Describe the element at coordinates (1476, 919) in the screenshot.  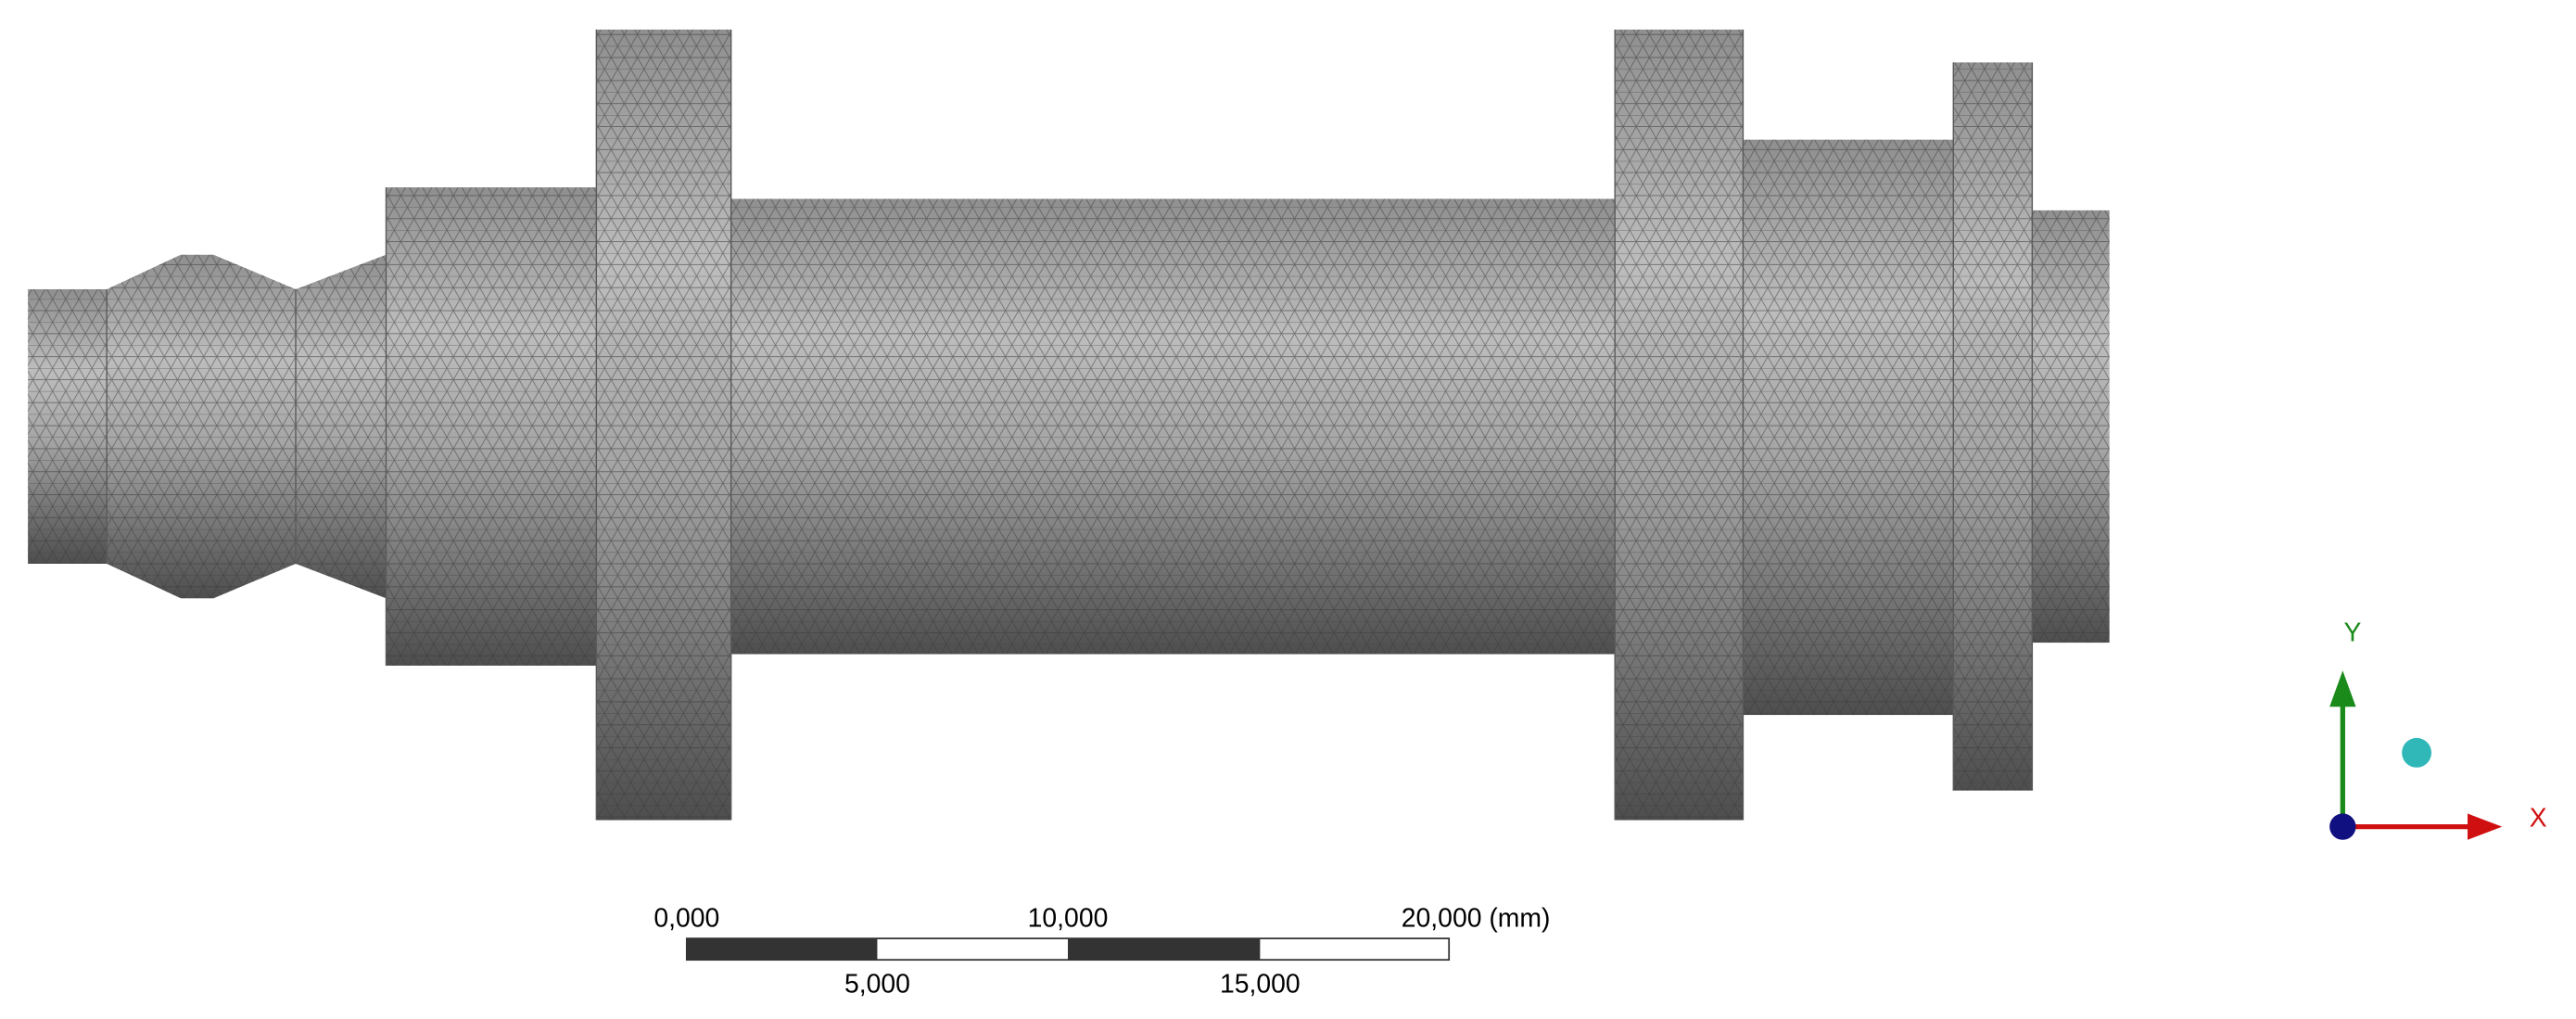
I see `scale-label: 20,000 (mm)` at that location.